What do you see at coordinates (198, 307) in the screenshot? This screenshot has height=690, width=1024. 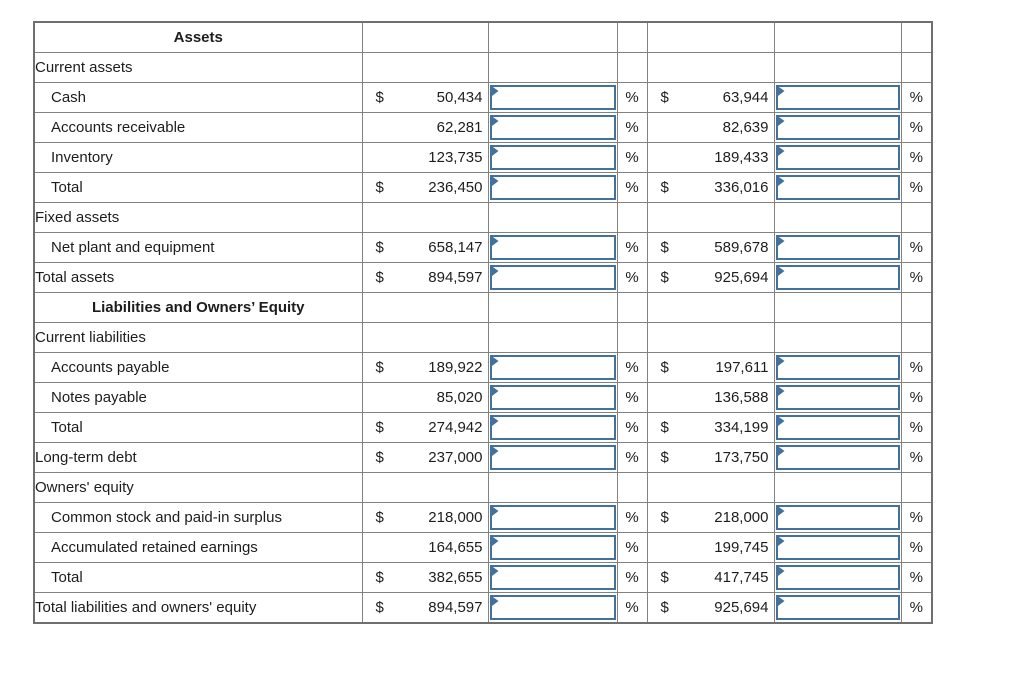 I see `row-label: Liabilities and Owners’ Equity` at bounding box center [198, 307].